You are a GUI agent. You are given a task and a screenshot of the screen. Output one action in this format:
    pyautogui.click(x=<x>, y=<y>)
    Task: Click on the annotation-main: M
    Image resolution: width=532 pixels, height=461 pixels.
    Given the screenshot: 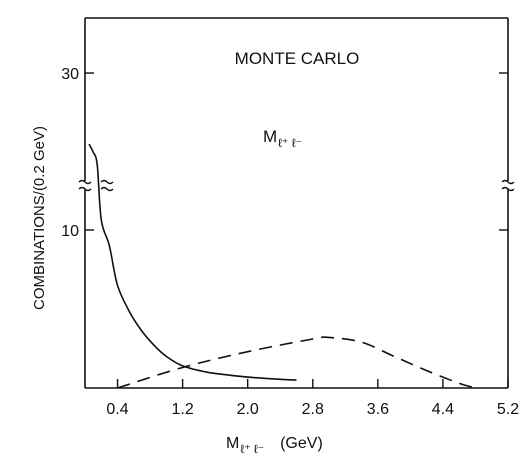 What is the action you would take?
    pyautogui.click(x=270, y=136)
    